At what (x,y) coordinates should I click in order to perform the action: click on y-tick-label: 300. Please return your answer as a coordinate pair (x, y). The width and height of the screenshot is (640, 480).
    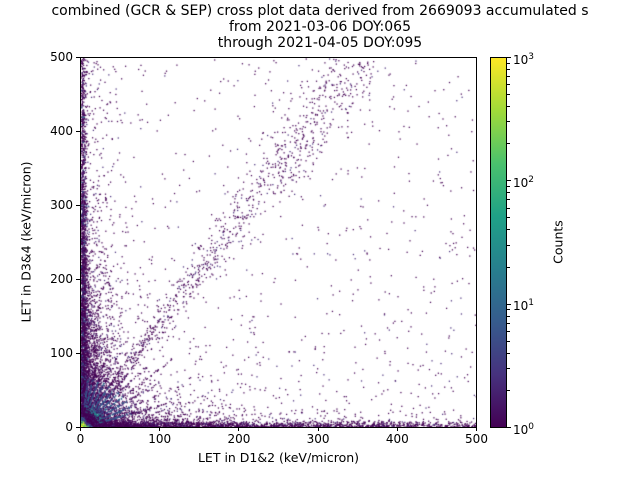
    Looking at the image, I should click on (61, 205).